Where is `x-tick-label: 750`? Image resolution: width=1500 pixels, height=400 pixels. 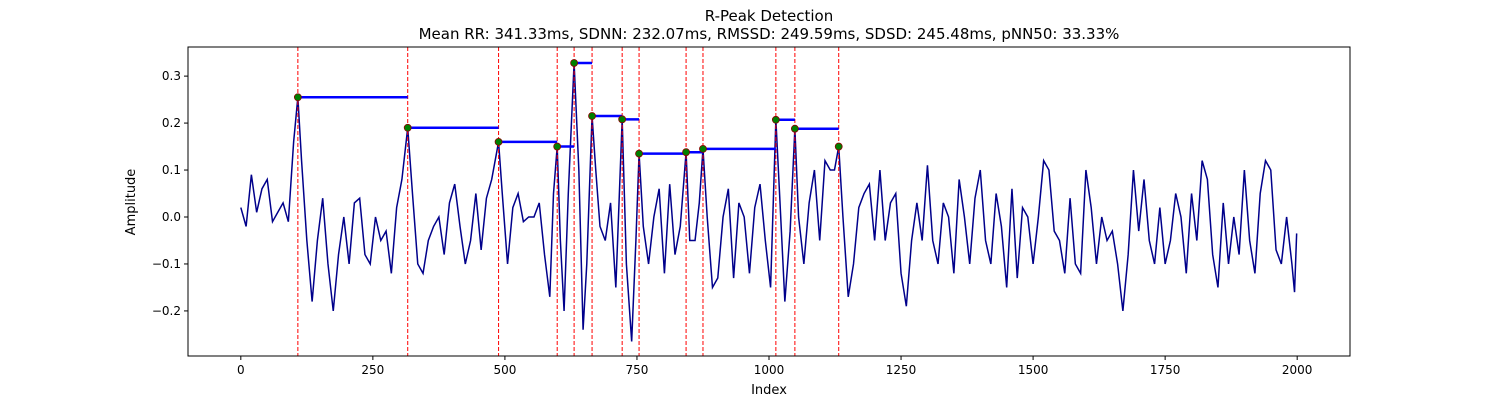
x-tick-label: 750 is located at coordinates (637, 370).